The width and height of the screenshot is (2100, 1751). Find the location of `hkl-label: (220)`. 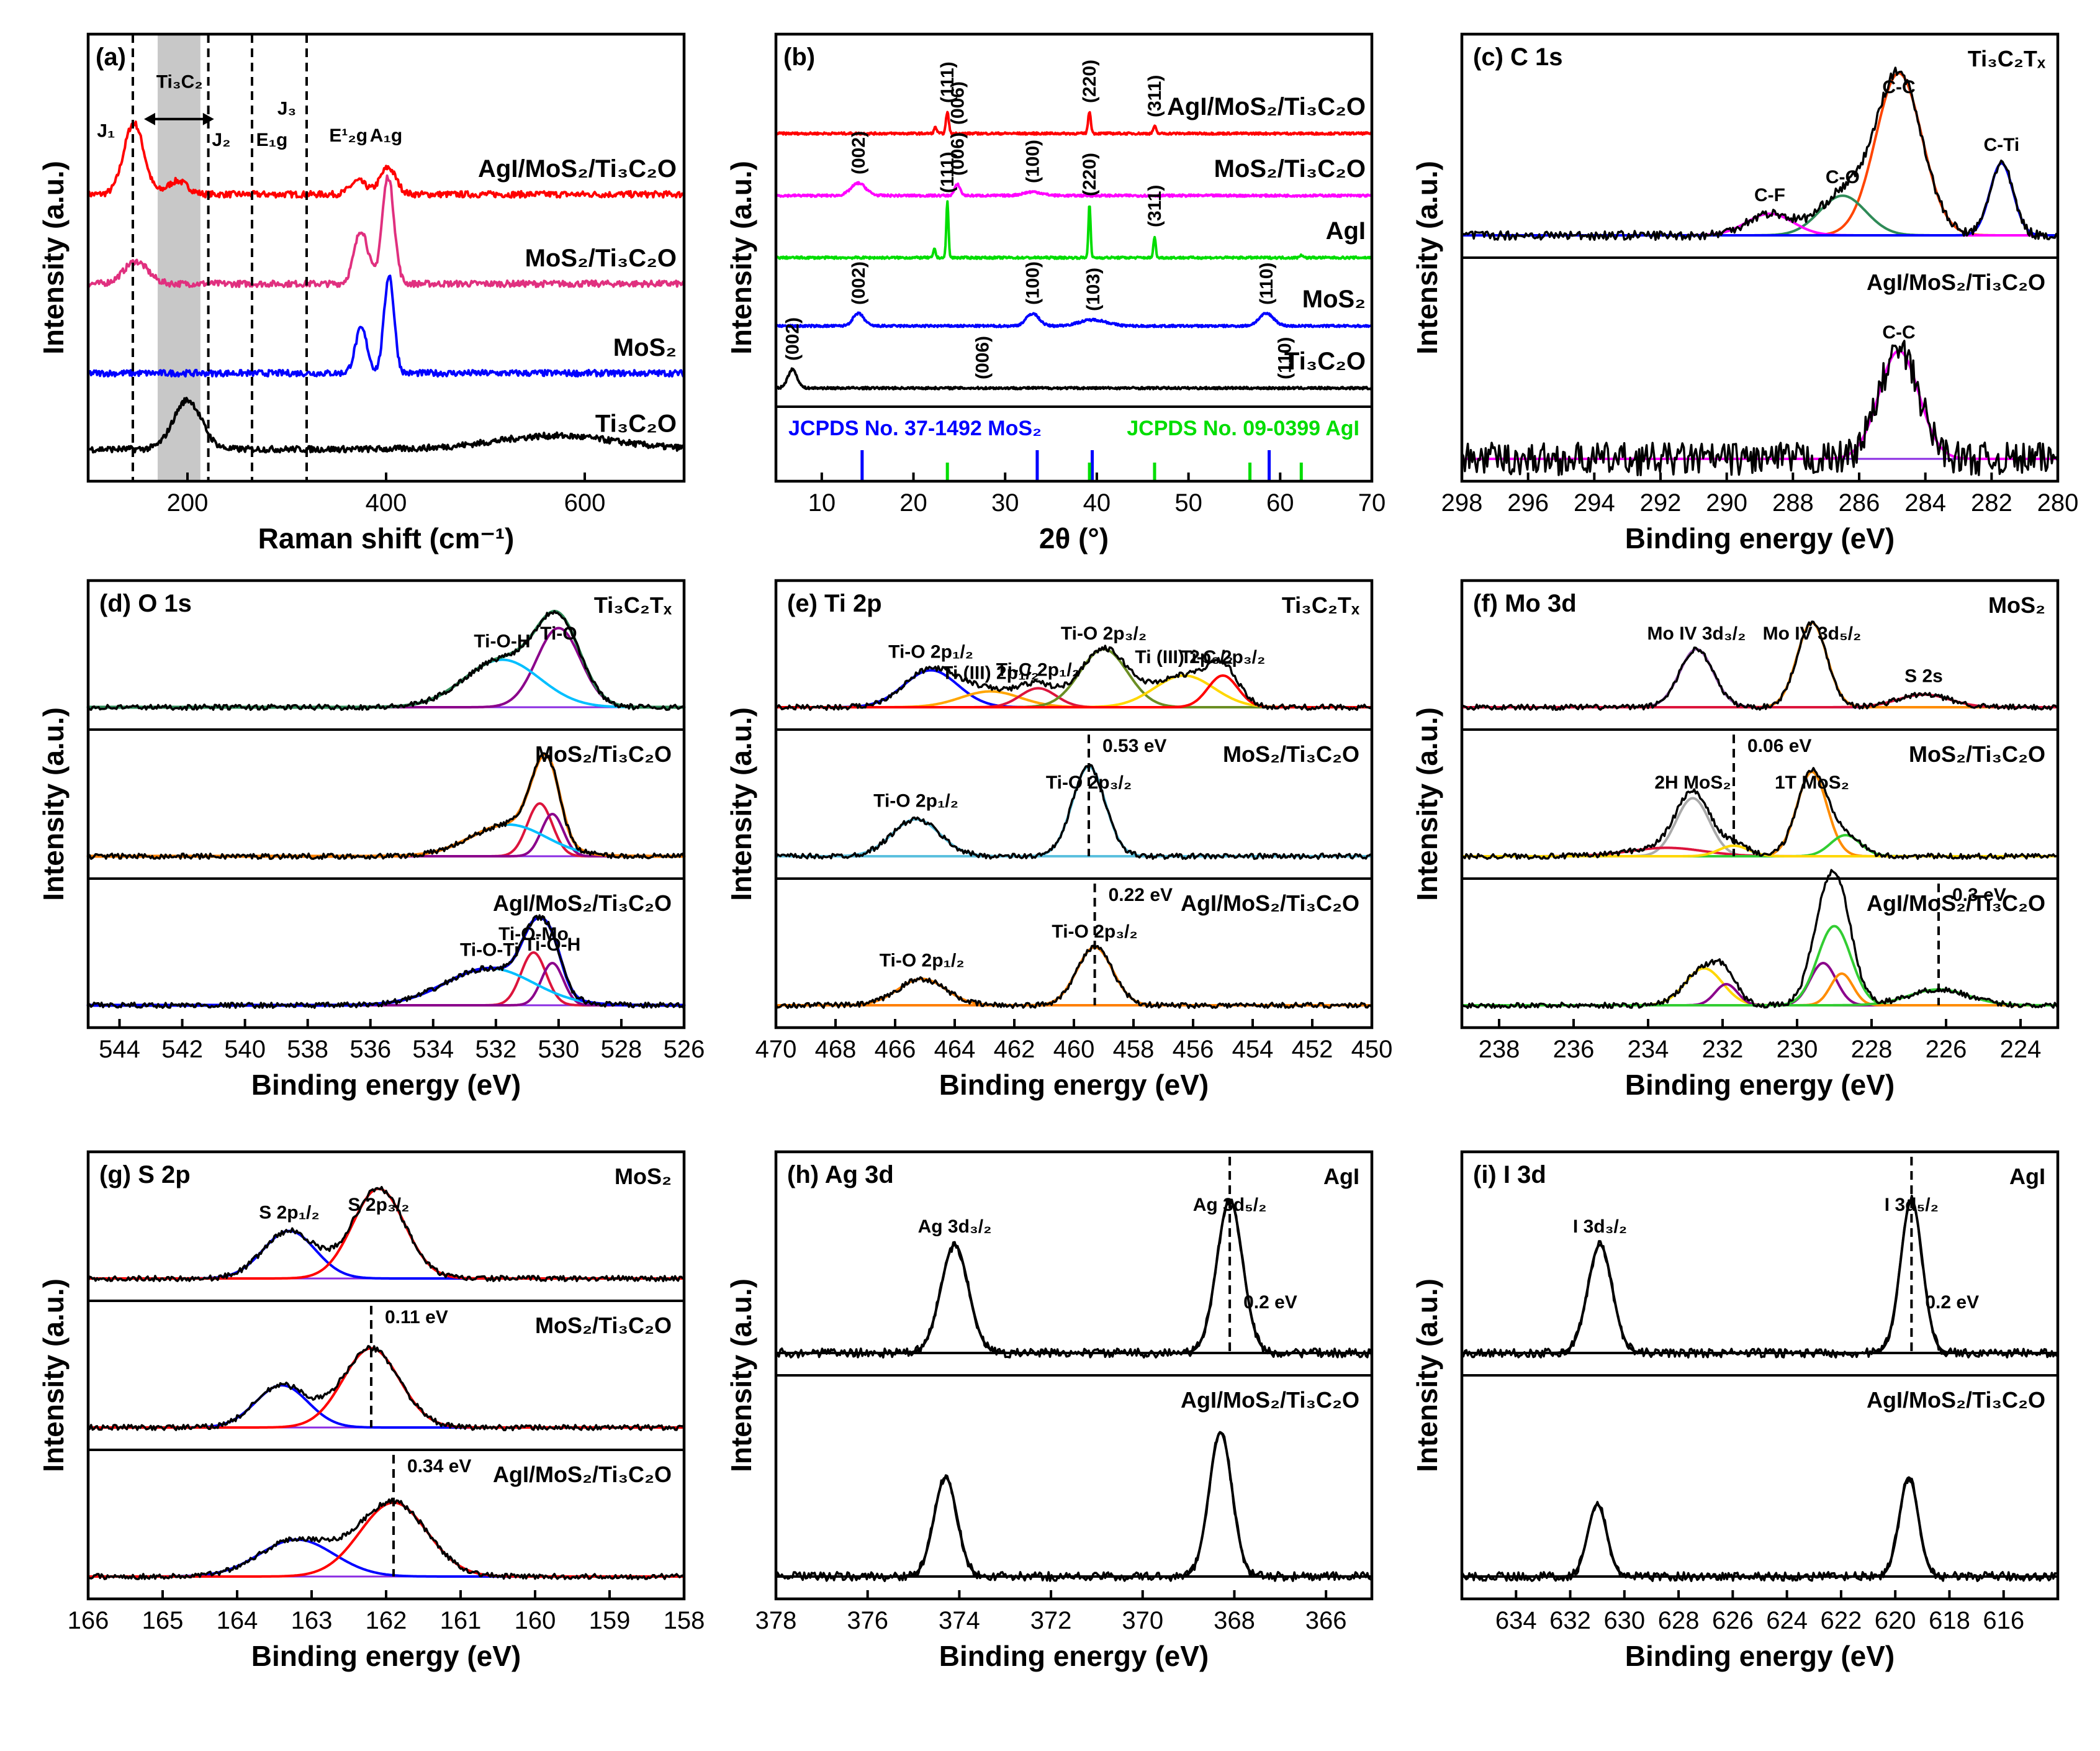

hkl-label: (220) is located at coordinates (1089, 174).